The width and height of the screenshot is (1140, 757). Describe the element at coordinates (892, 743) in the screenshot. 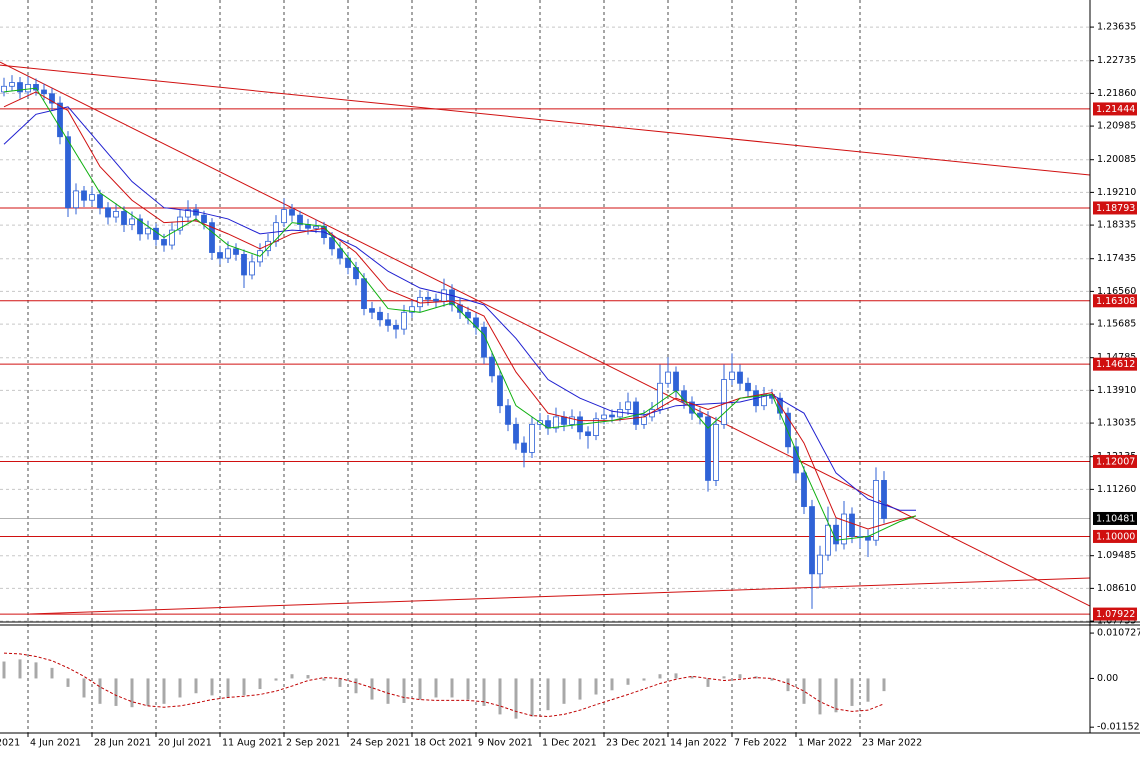

I see `x-tick-label: 23 Mar 2022` at that location.